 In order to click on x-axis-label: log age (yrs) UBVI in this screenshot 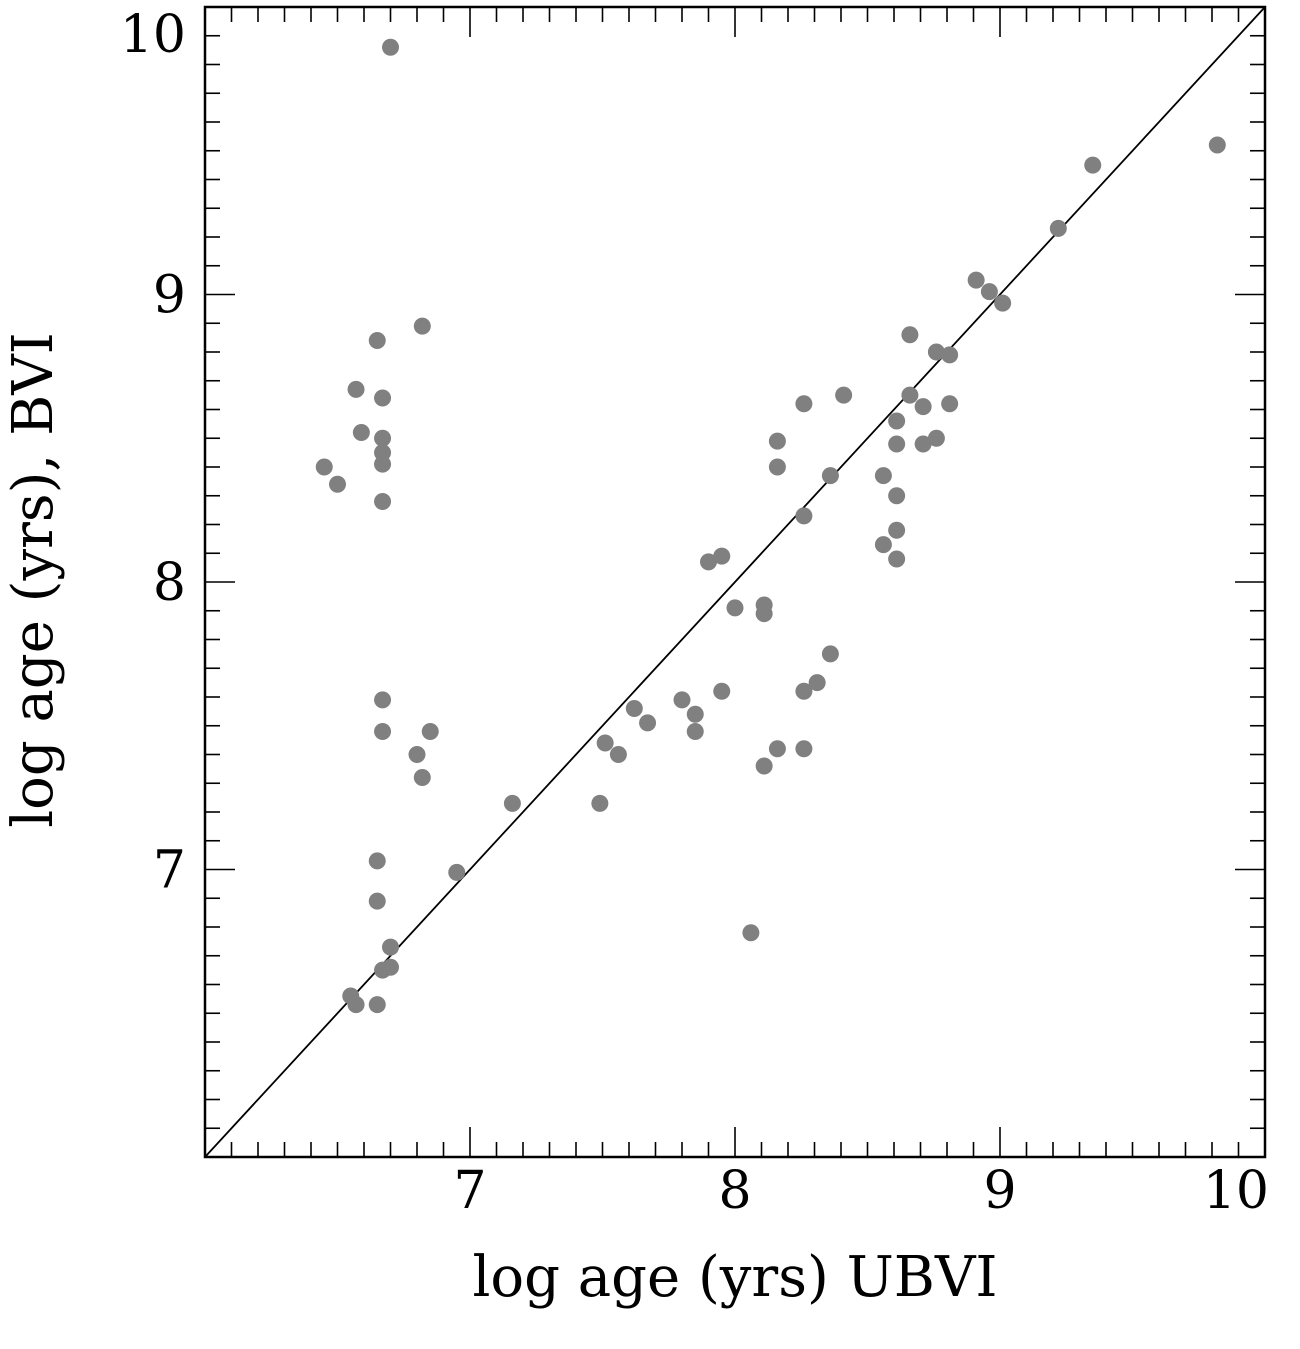, I will do `click(735, 1277)`.